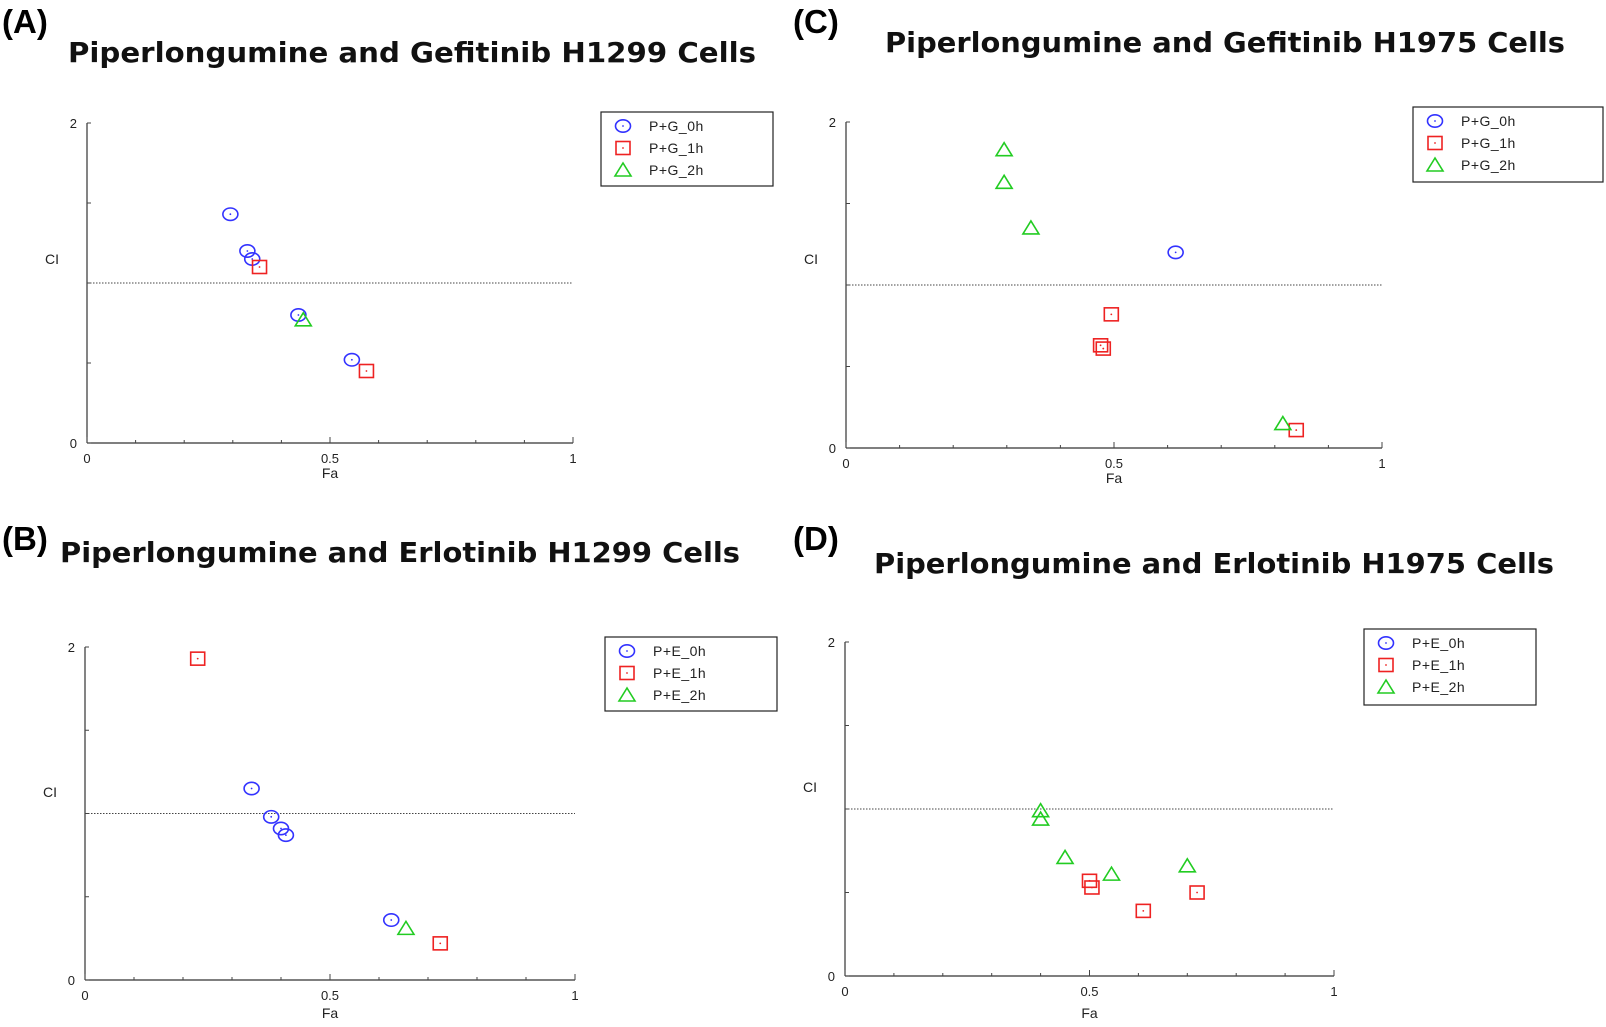 The height and width of the screenshot is (1027, 1606). I want to click on panel-label: (B), so click(25, 538).